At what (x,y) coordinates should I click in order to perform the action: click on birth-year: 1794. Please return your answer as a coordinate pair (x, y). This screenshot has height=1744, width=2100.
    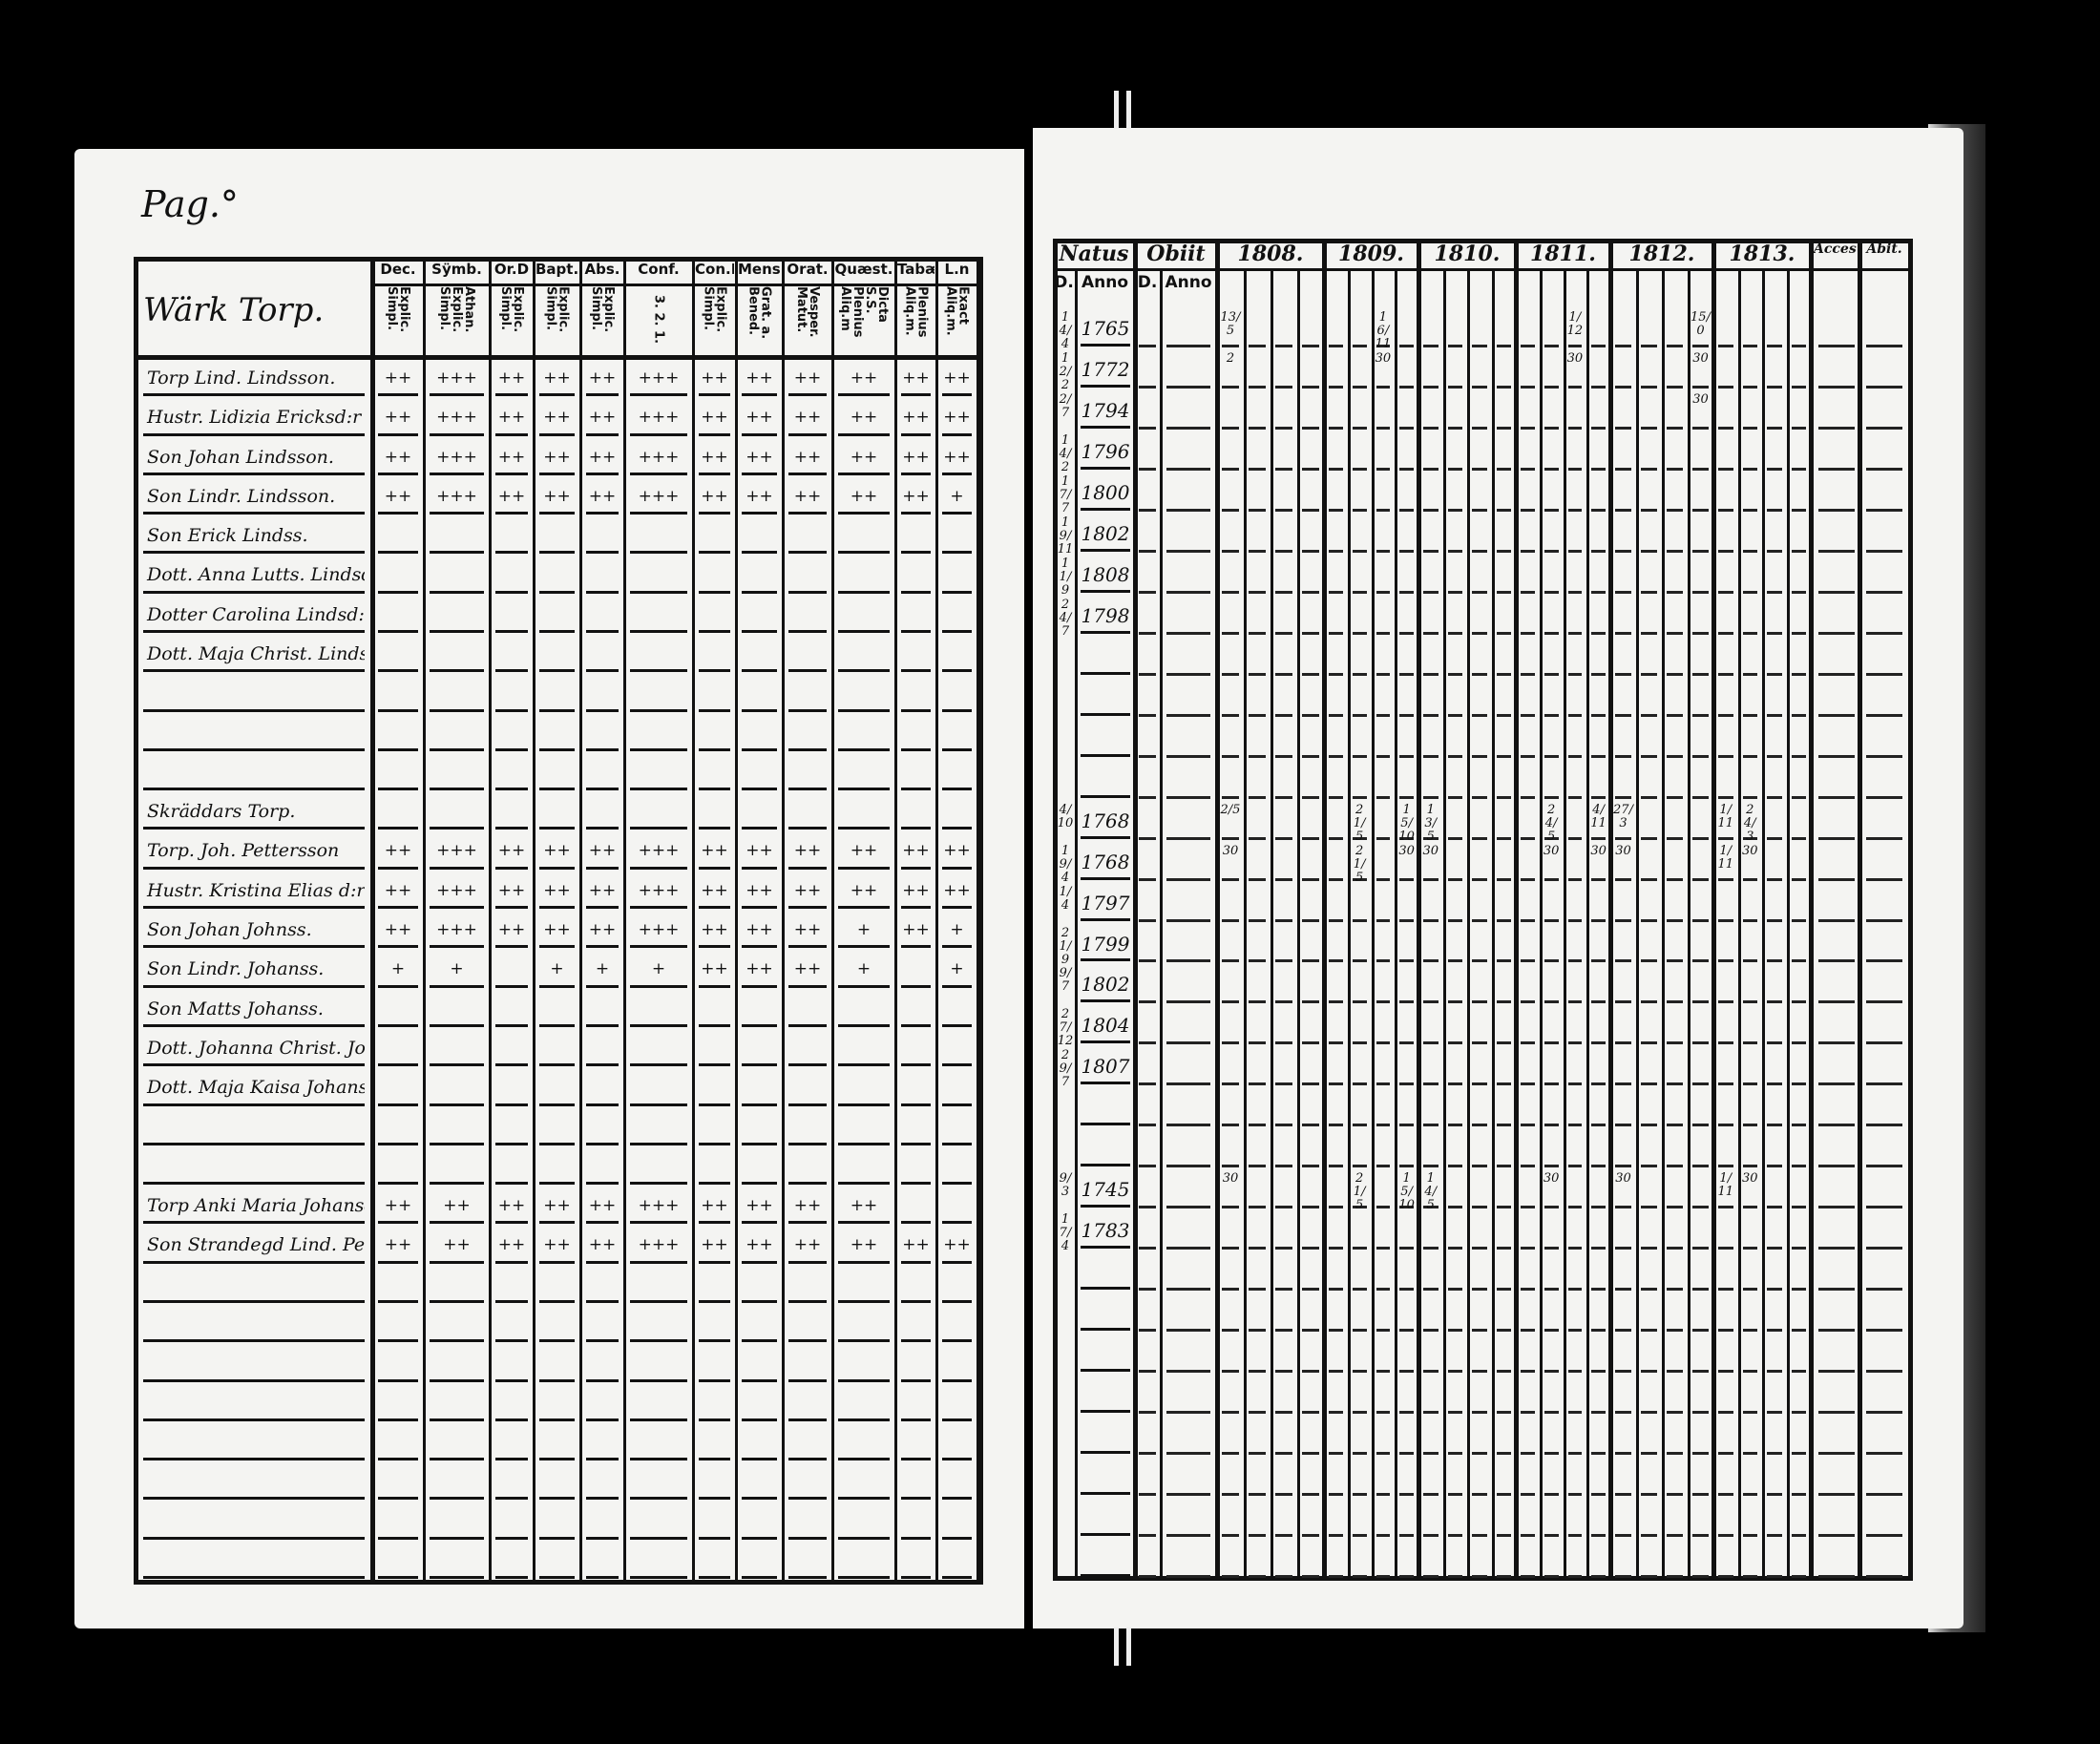
    Looking at the image, I should click on (1105, 411).